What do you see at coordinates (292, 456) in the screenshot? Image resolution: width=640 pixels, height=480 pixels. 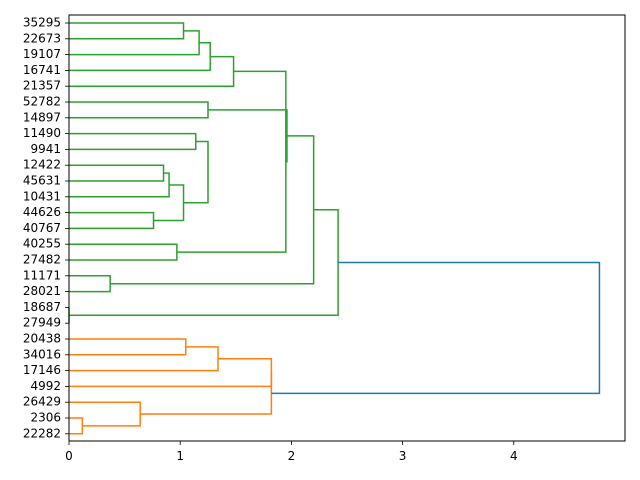 I see `x-tick-label: 2` at bounding box center [292, 456].